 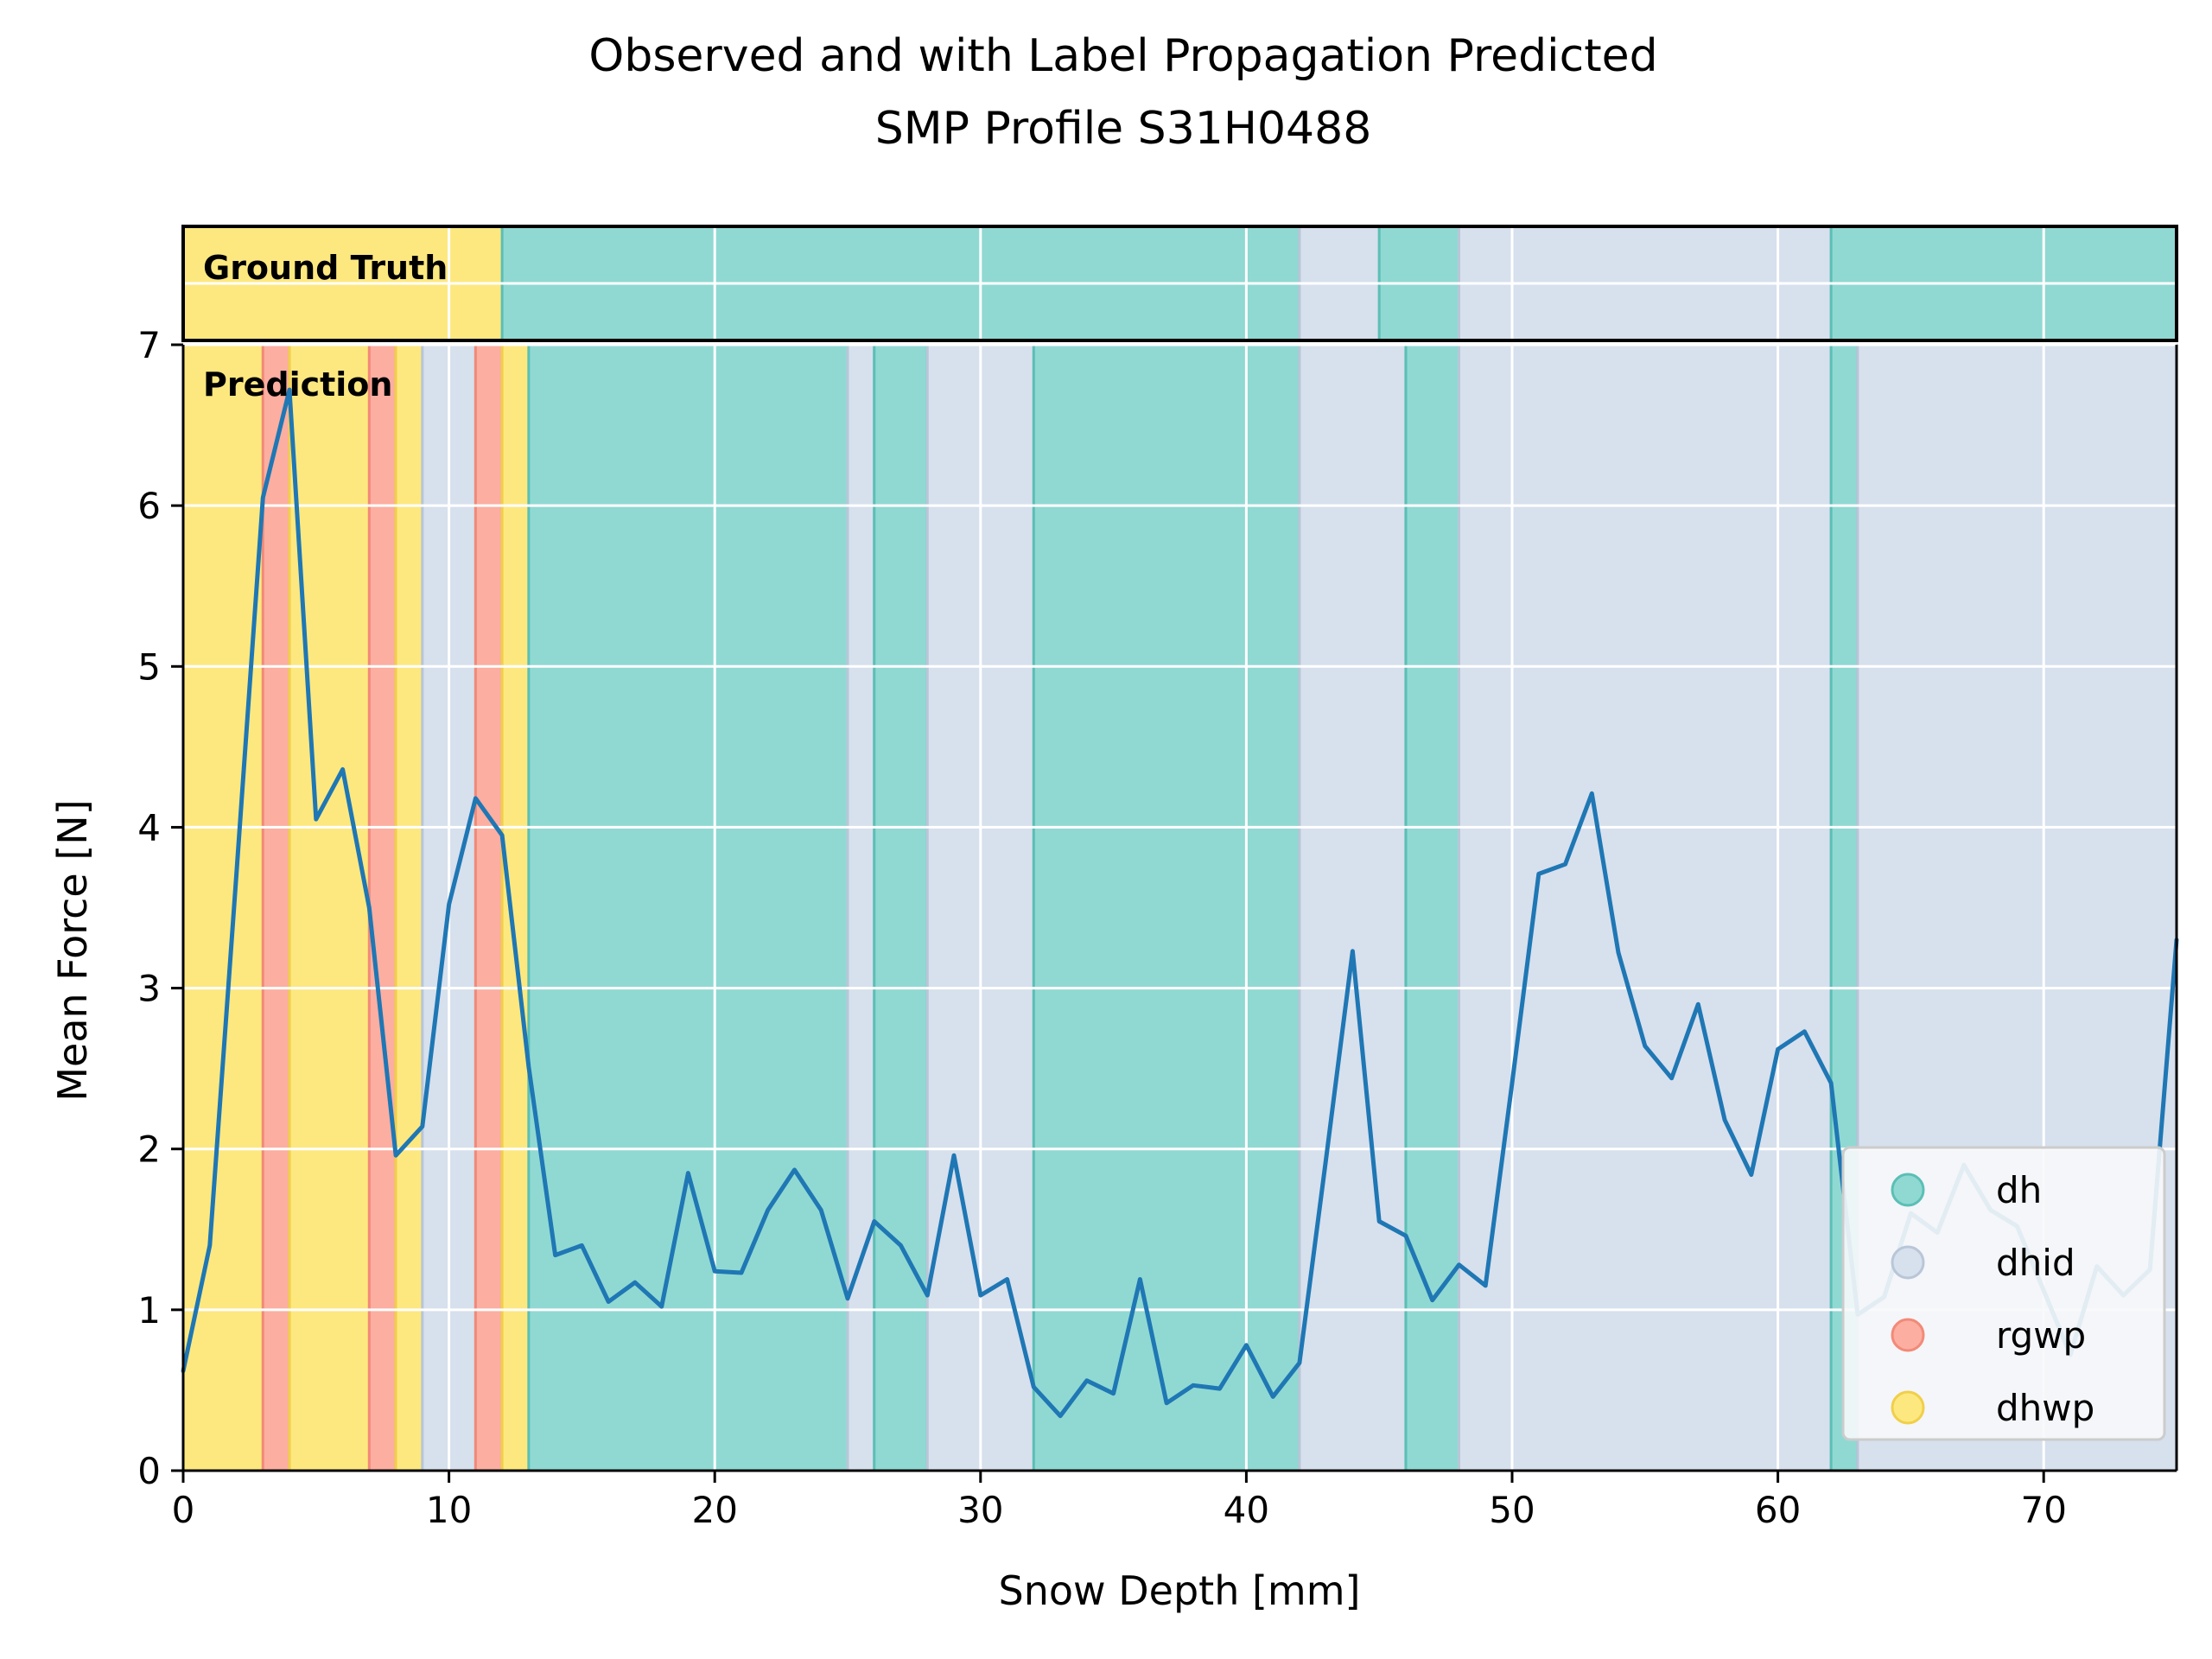 I want to click on x-tick-label: 60, so click(x=1778, y=1510).